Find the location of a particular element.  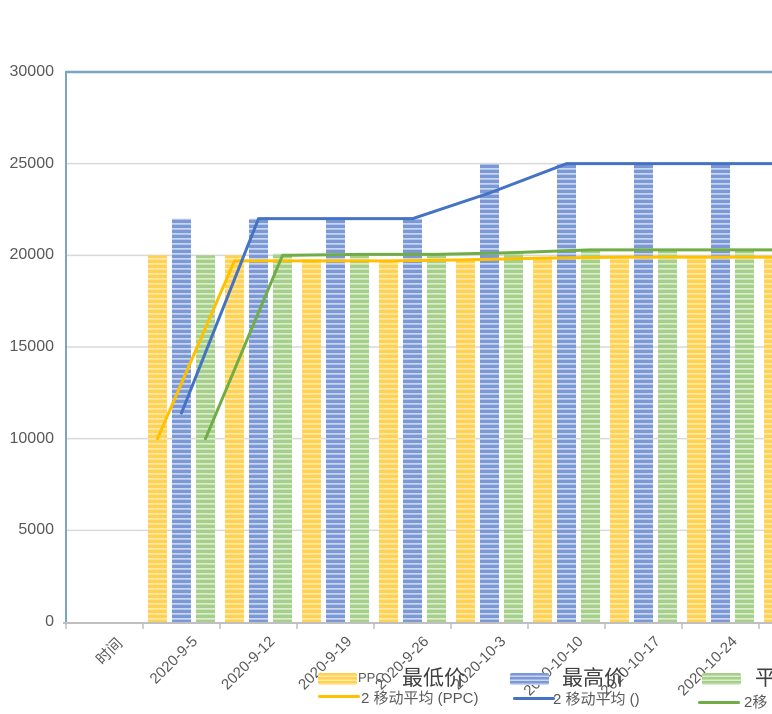

legend-label-lowest-price: 最低价 is located at coordinates (433, 678).